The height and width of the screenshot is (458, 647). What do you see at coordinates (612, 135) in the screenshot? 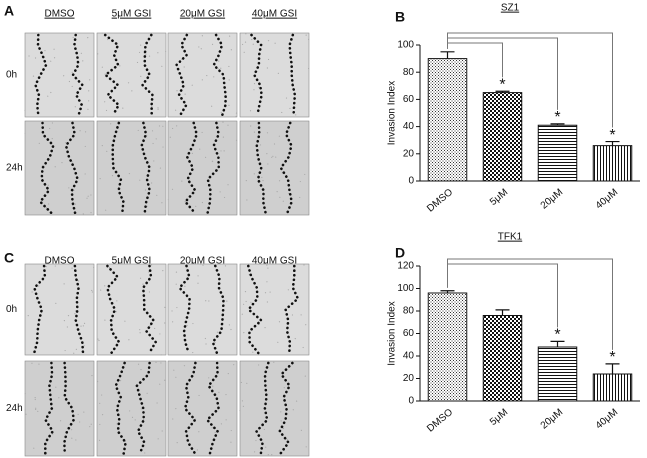
I see `significance: *` at bounding box center [612, 135].